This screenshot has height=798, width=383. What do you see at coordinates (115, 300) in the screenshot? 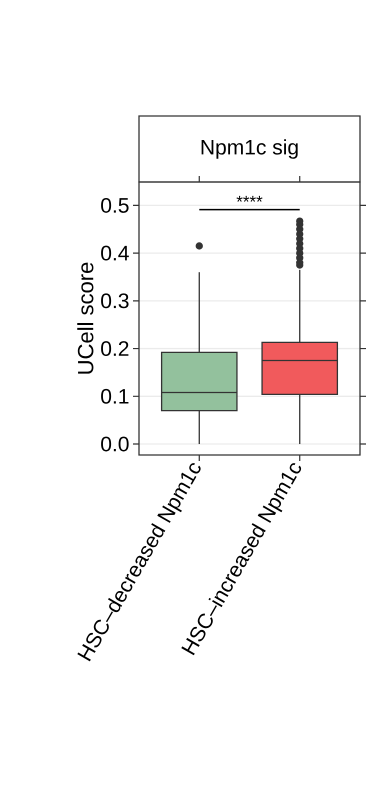
I see `y-tick-label: 0.3` at bounding box center [115, 300].